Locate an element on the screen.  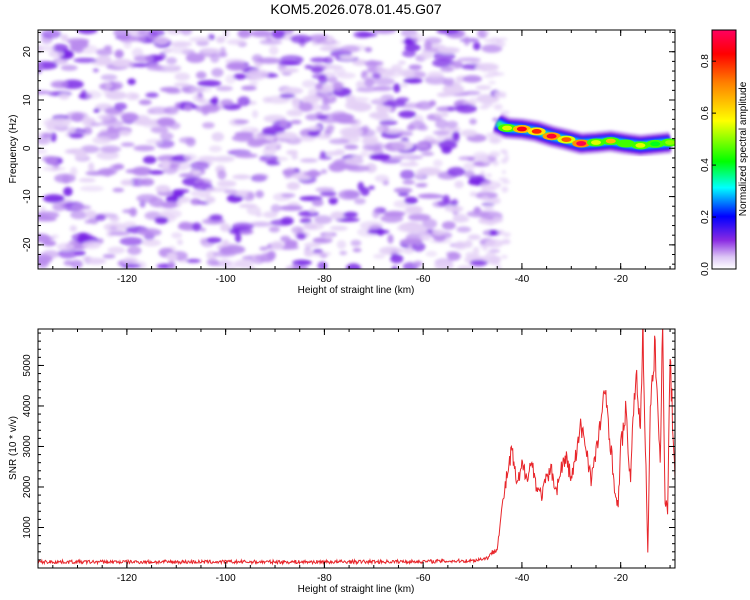
x-tick-label: -80 is located at coordinates (324, 578).